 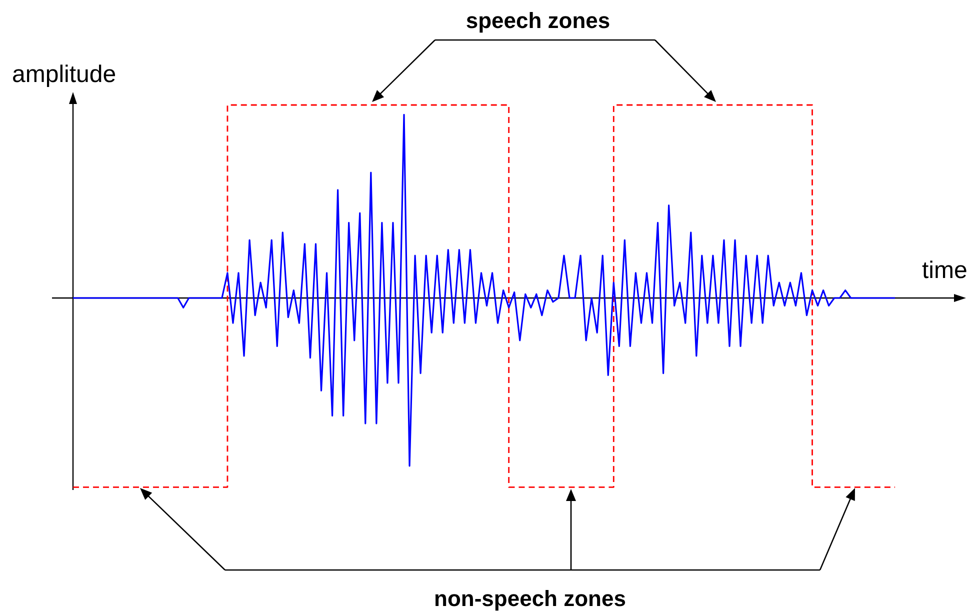 What do you see at coordinates (530, 598) in the screenshot?
I see `text: non-speech zones` at bounding box center [530, 598].